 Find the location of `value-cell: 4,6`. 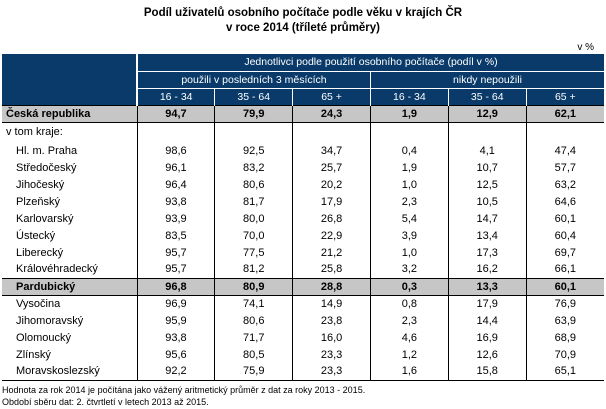

value-cell: 4,6 is located at coordinates (409, 337).